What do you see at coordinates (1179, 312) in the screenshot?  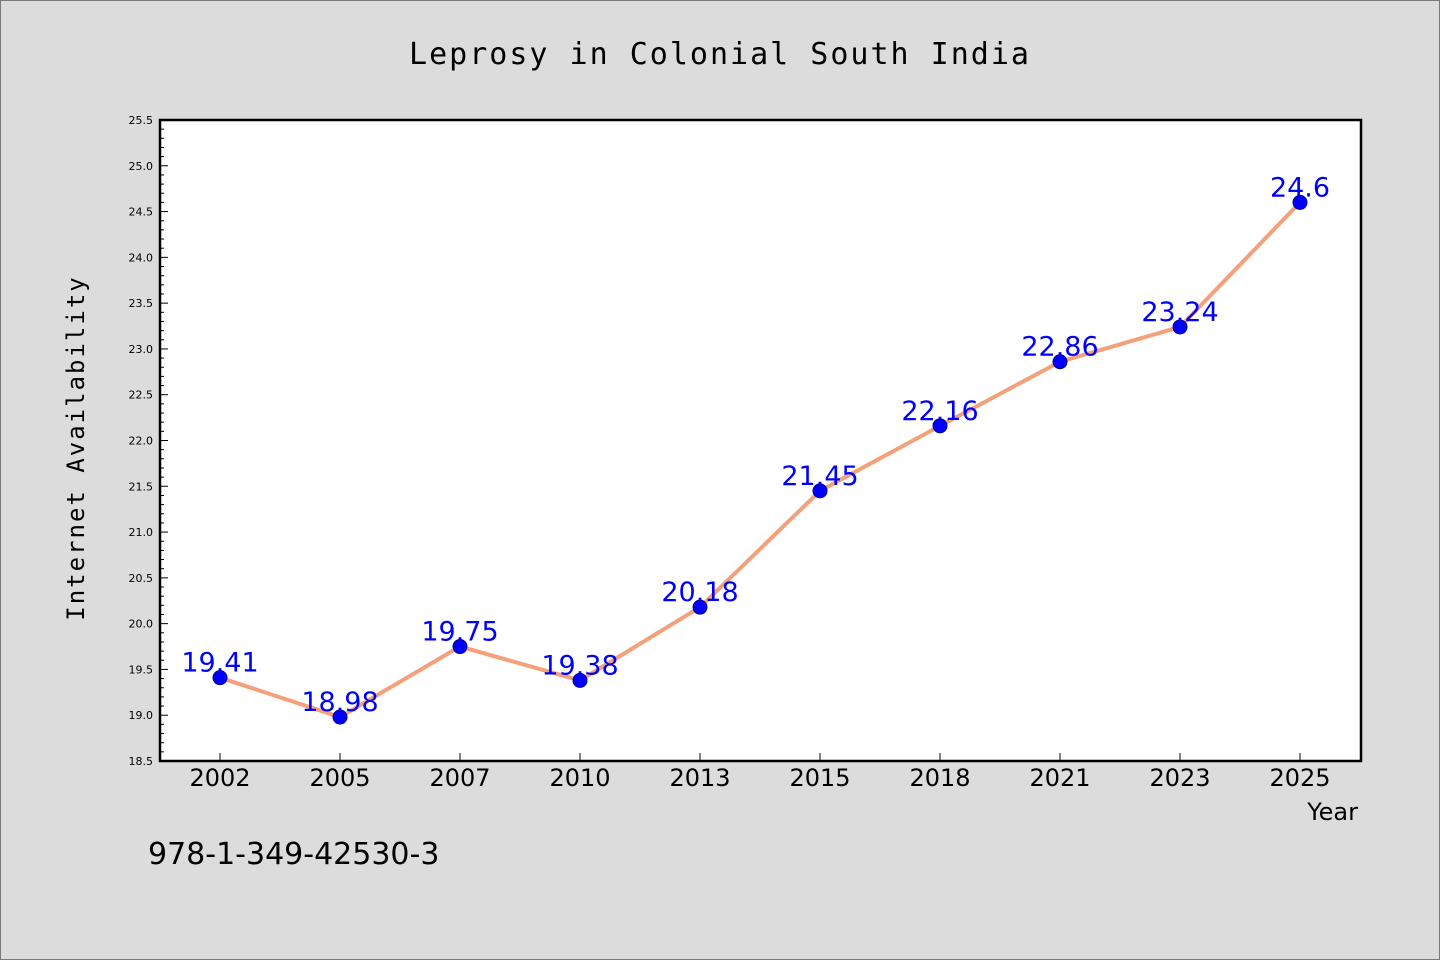 I see `data-label: 23.24` at bounding box center [1179, 312].